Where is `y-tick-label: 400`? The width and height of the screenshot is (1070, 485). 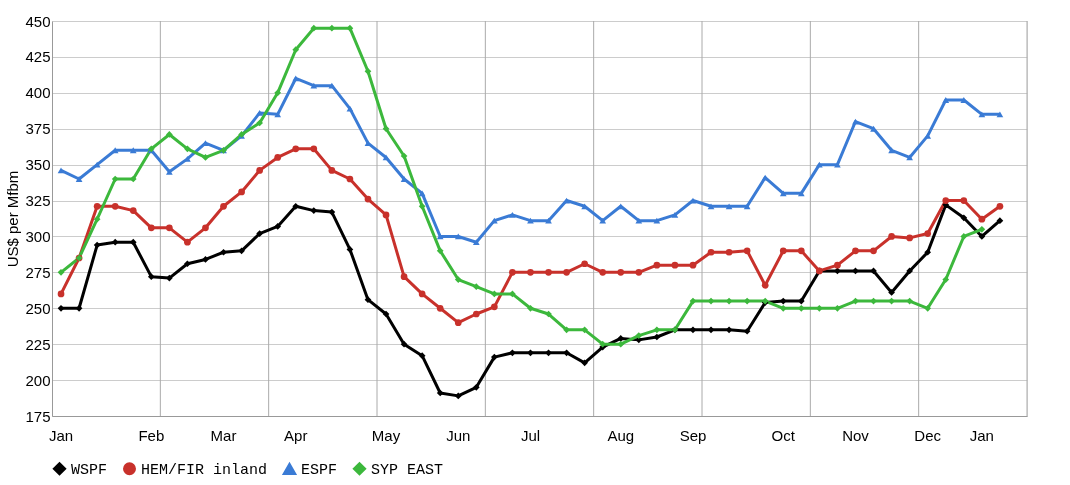 y-tick-label: 400 is located at coordinates (38, 93).